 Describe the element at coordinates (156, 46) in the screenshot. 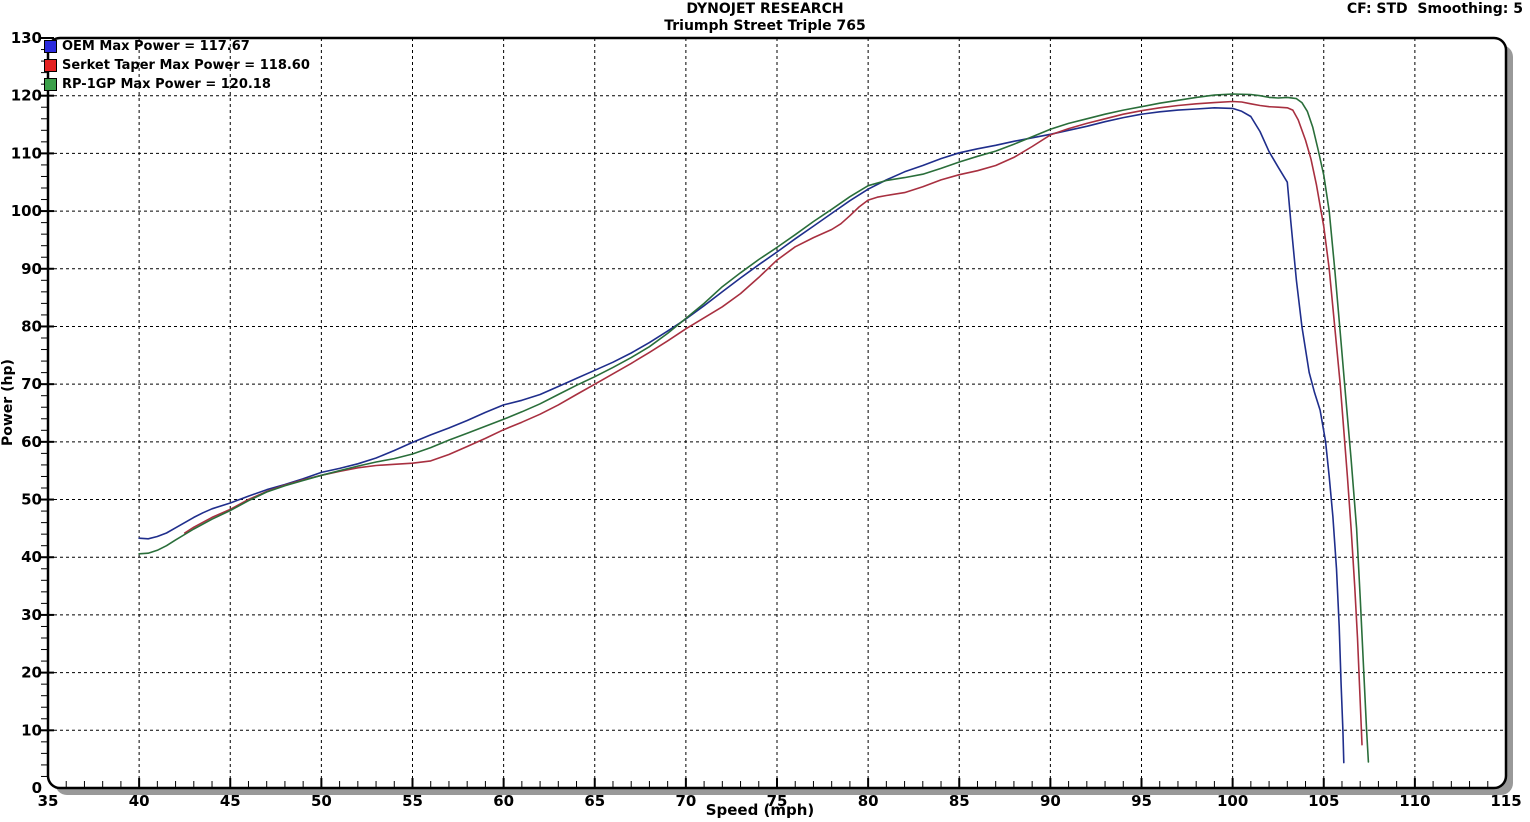

I see `legend-label: OEM Max Power = 117.67` at that location.